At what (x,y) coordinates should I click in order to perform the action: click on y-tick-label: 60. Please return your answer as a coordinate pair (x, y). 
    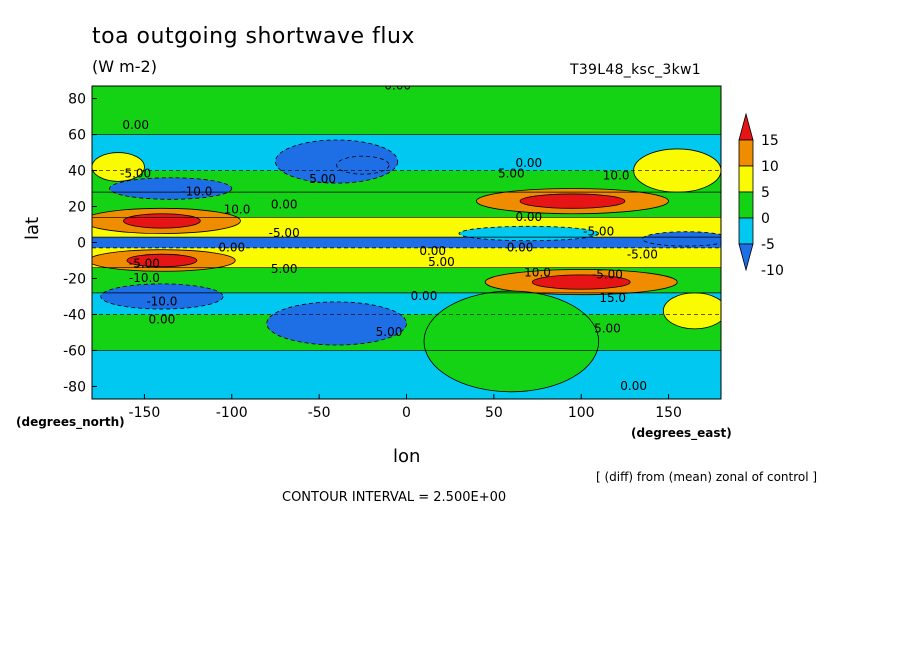
    Looking at the image, I should click on (77, 136).